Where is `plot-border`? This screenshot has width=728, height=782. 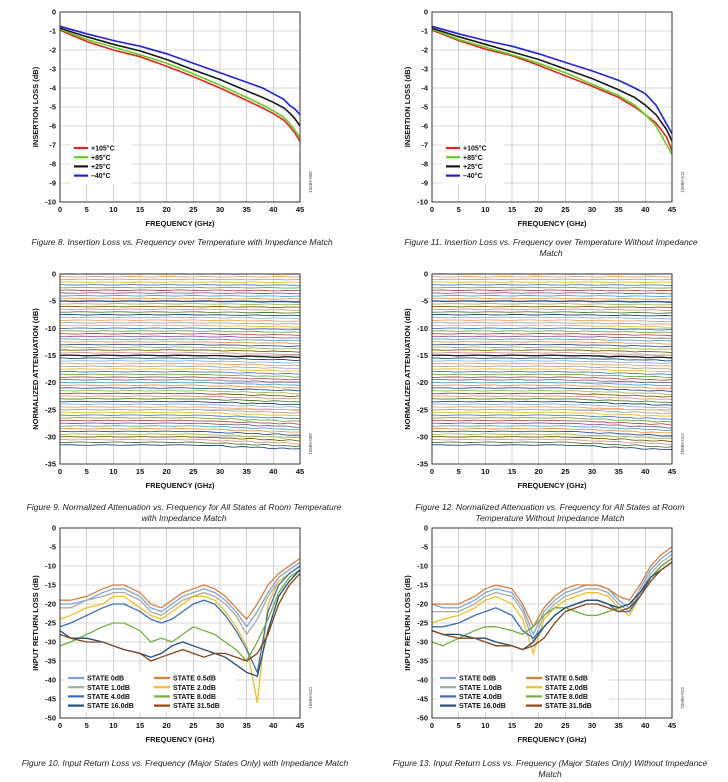 plot-border is located at coordinates (552, 623).